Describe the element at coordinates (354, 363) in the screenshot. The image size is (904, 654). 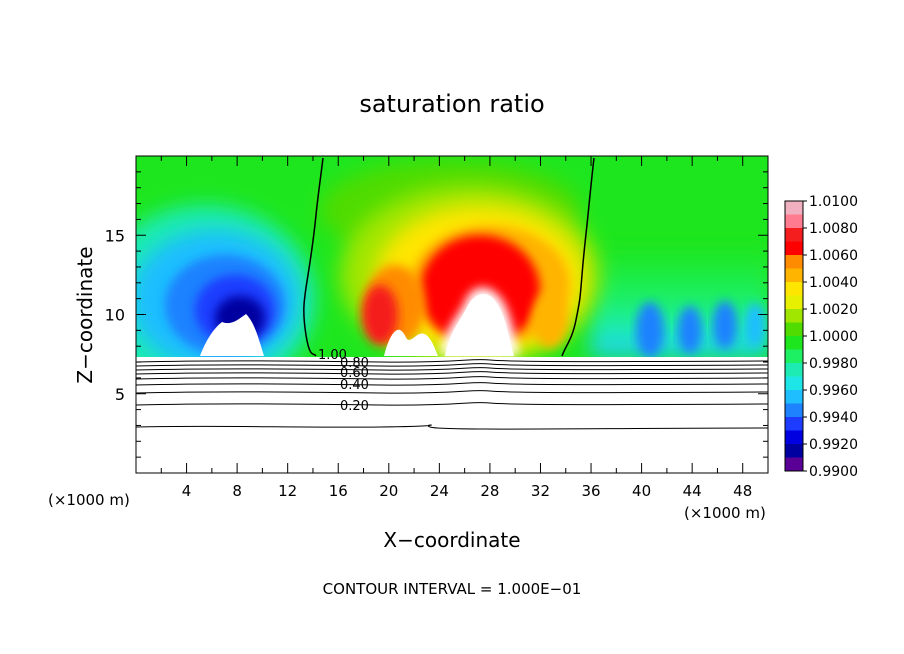
I see `contour-label: 0.80` at that location.